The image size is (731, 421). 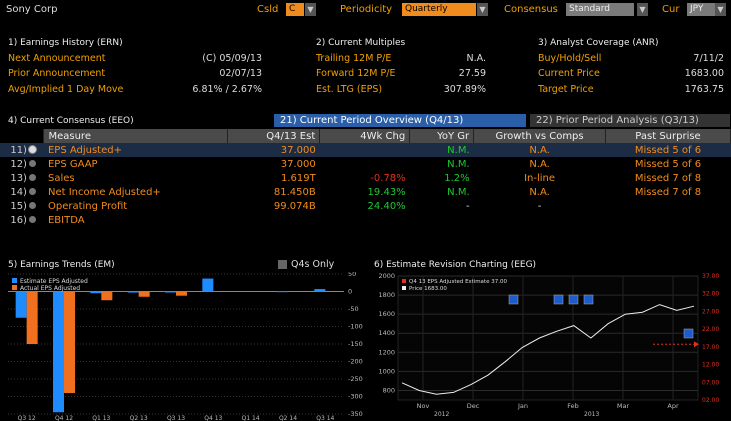 I want to click on earnings-trends-heading: 5) Earnings Trends (EM), so click(x=61, y=265).